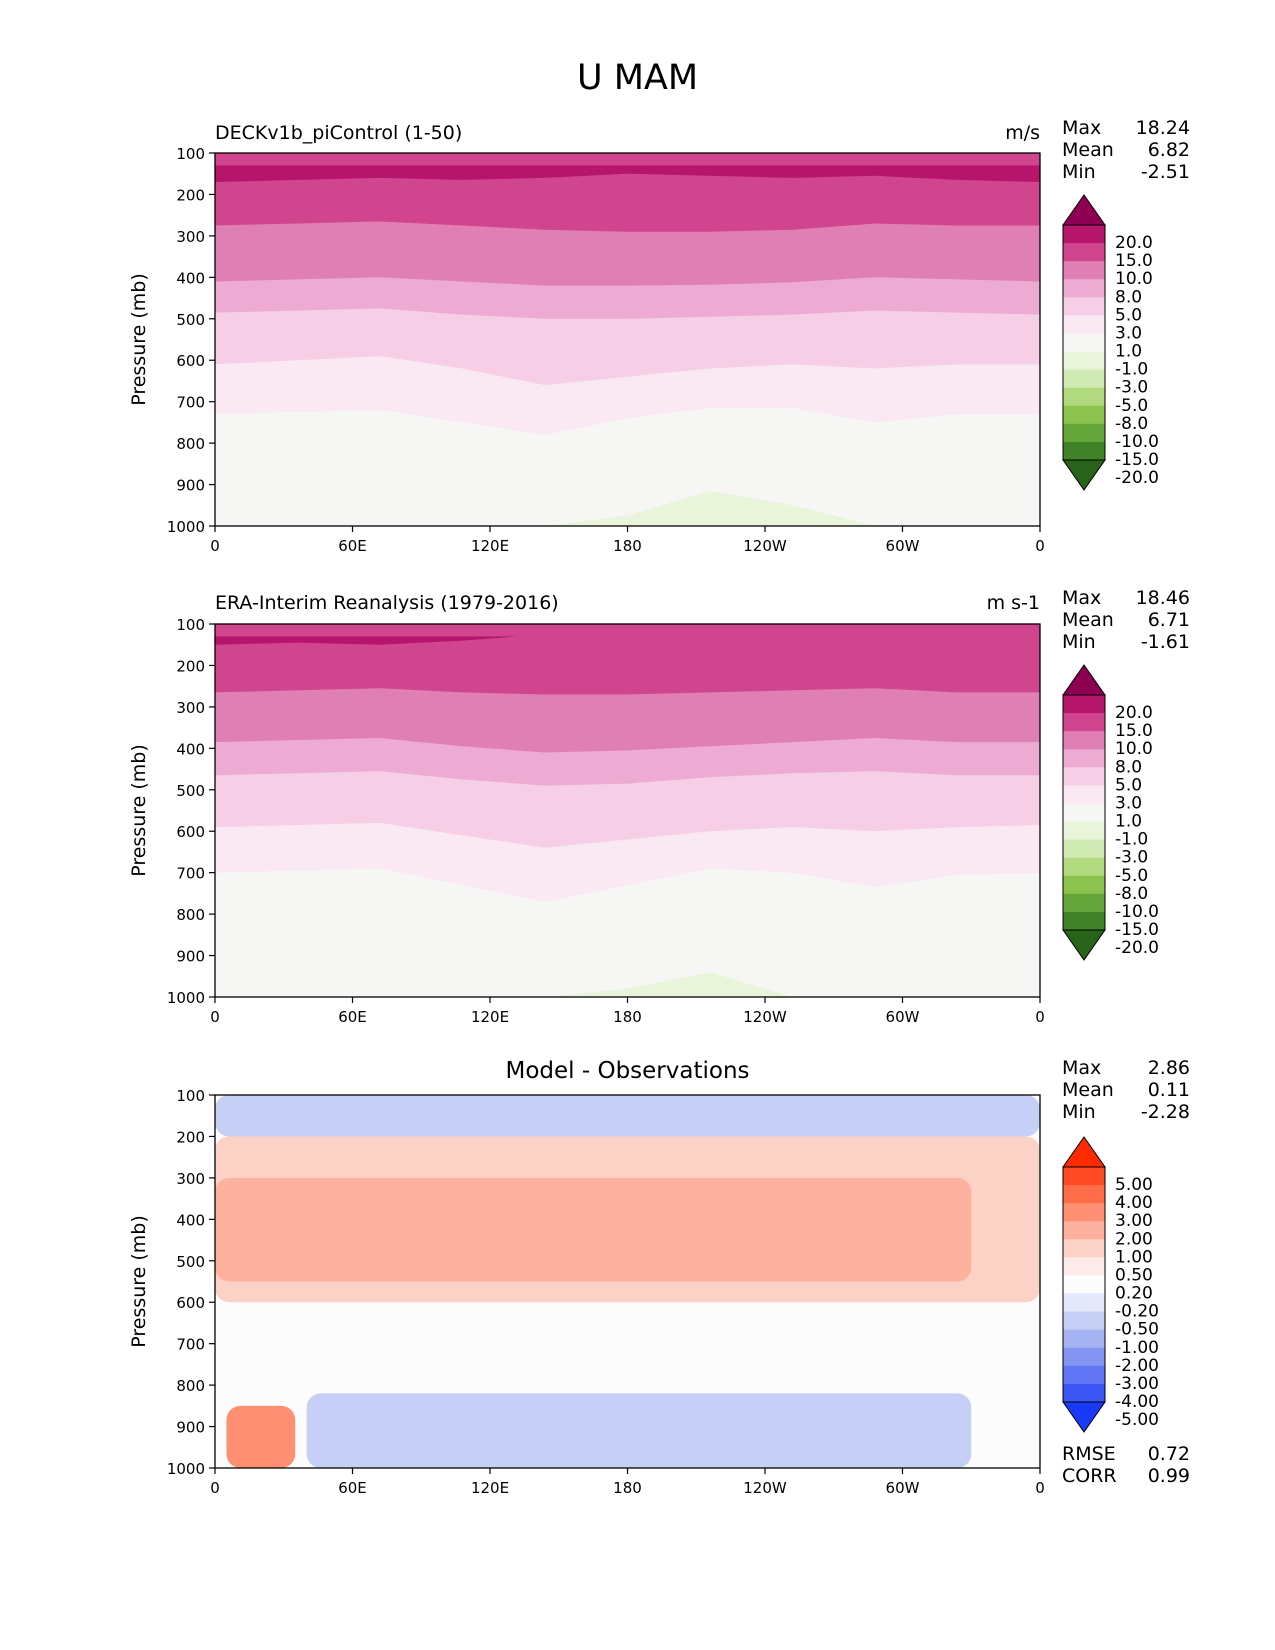 The image size is (1275, 1650). What do you see at coordinates (1137, 912) in the screenshot?
I see `colorbar-tick-label: -10.0` at bounding box center [1137, 912].